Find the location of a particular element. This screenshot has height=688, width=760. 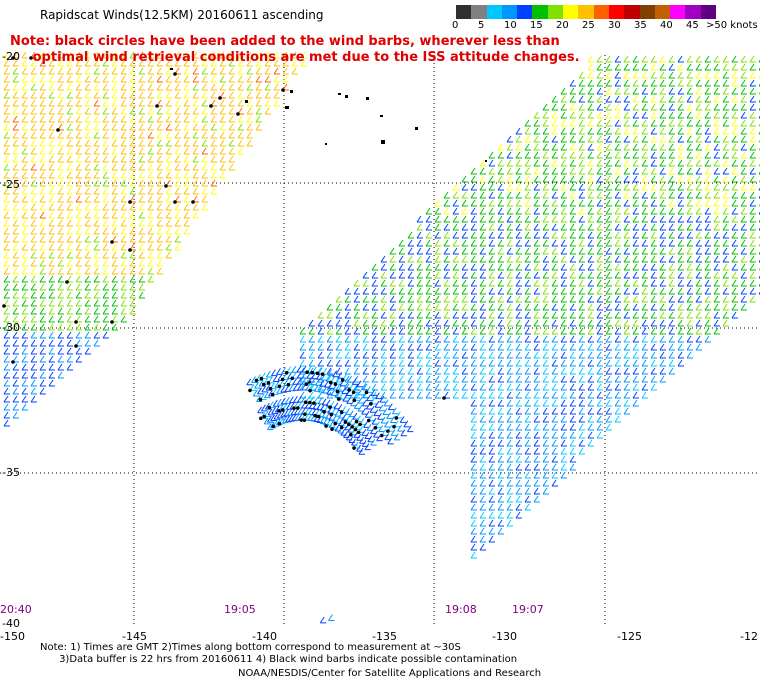

scale-label: 15 is located at coordinates (536, 25).